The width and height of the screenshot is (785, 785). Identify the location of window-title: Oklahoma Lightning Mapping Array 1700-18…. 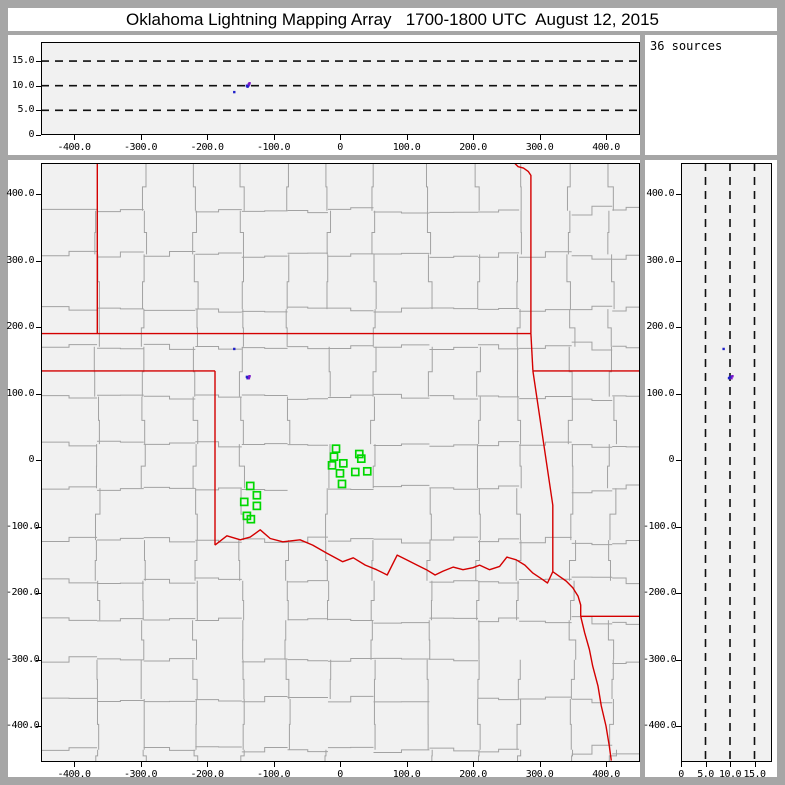
(392, 19).